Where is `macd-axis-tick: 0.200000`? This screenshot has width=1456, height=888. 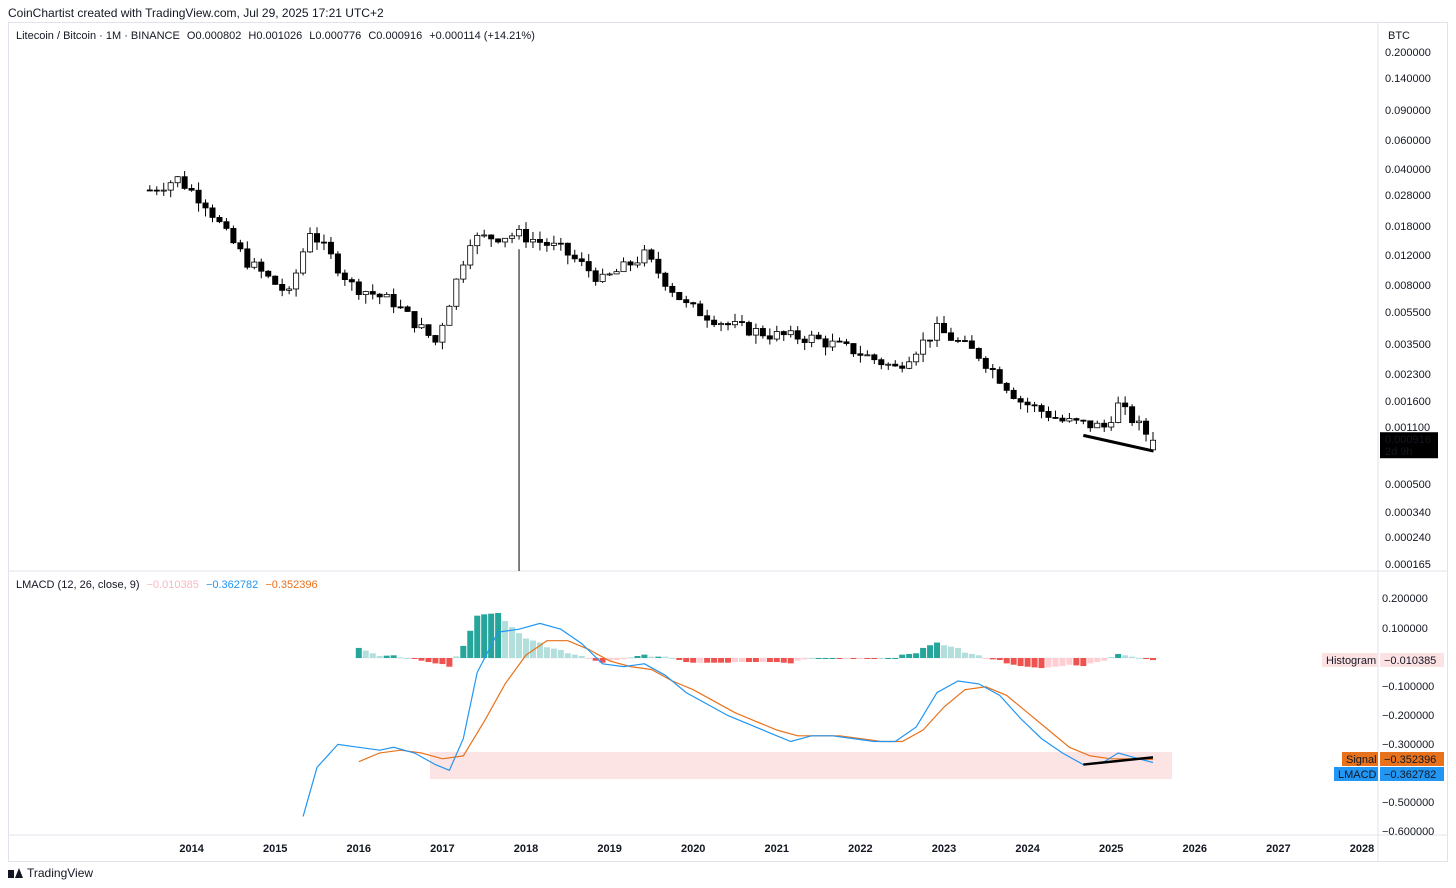 macd-axis-tick: 0.200000 is located at coordinates (1405, 599).